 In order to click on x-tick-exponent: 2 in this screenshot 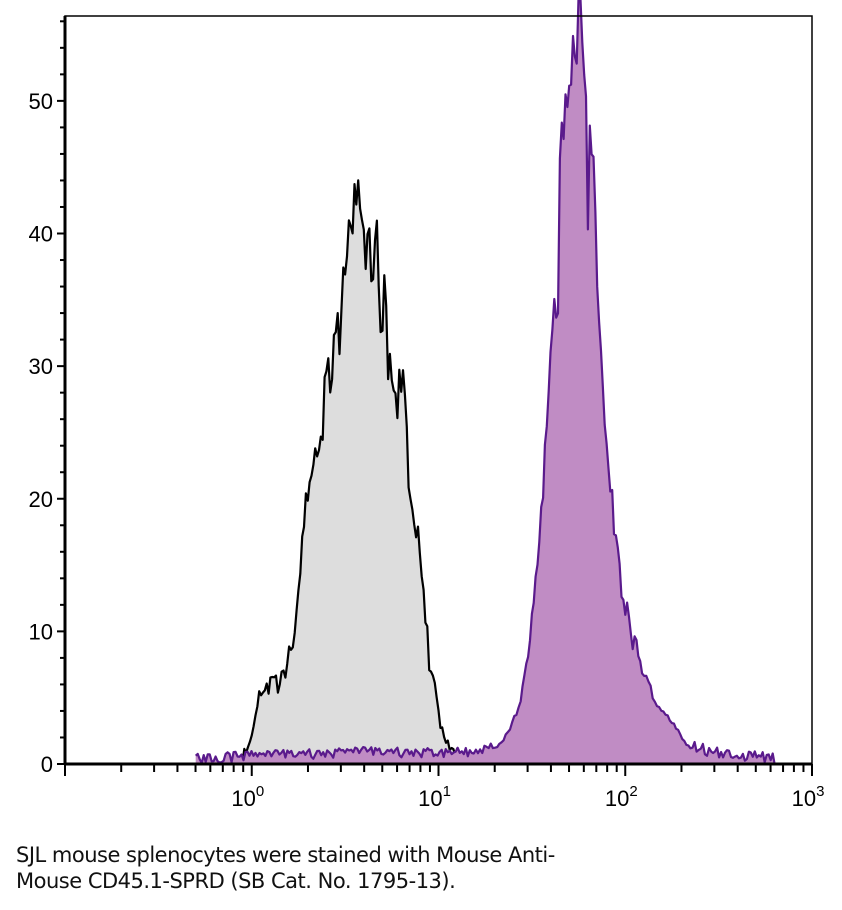, I will do `click(633, 791)`.